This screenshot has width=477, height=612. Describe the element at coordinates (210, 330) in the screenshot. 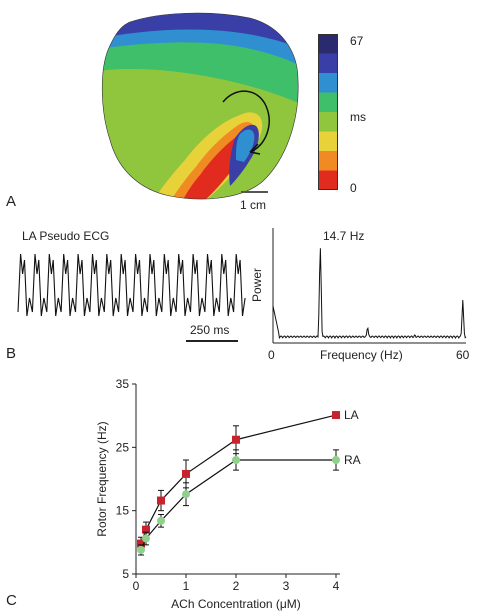

I see `ecg-scale-label: 250 ms` at that location.